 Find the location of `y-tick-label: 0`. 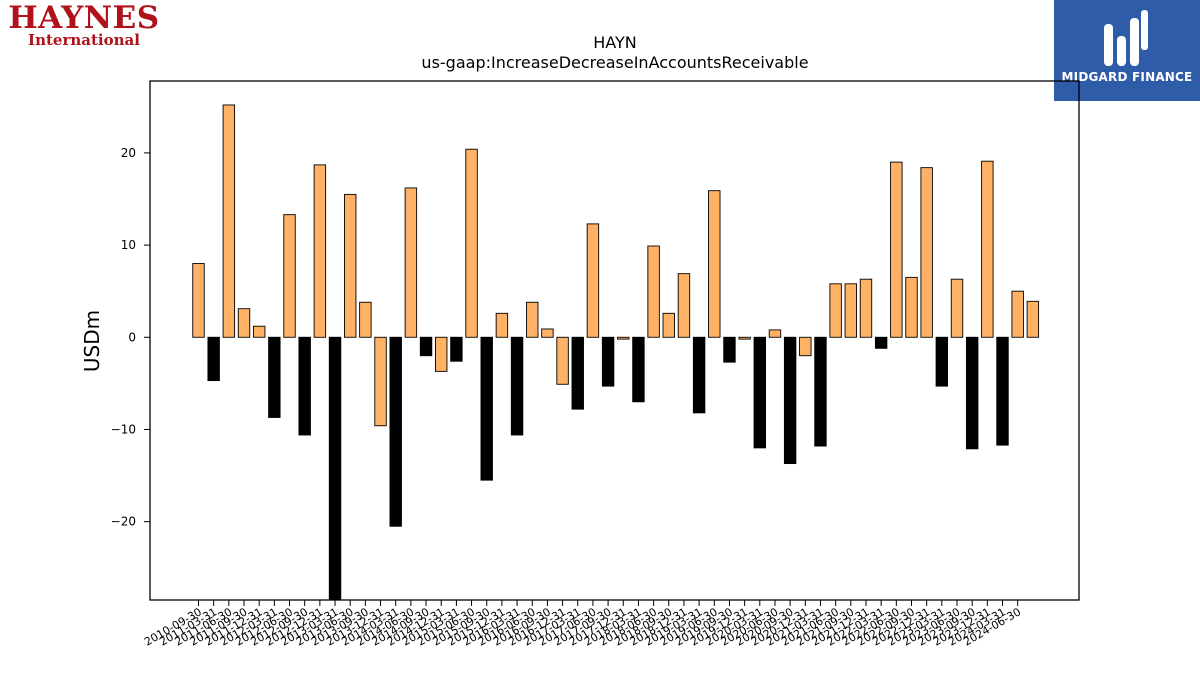

y-tick-label: 0 is located at coordinates (132, 337).